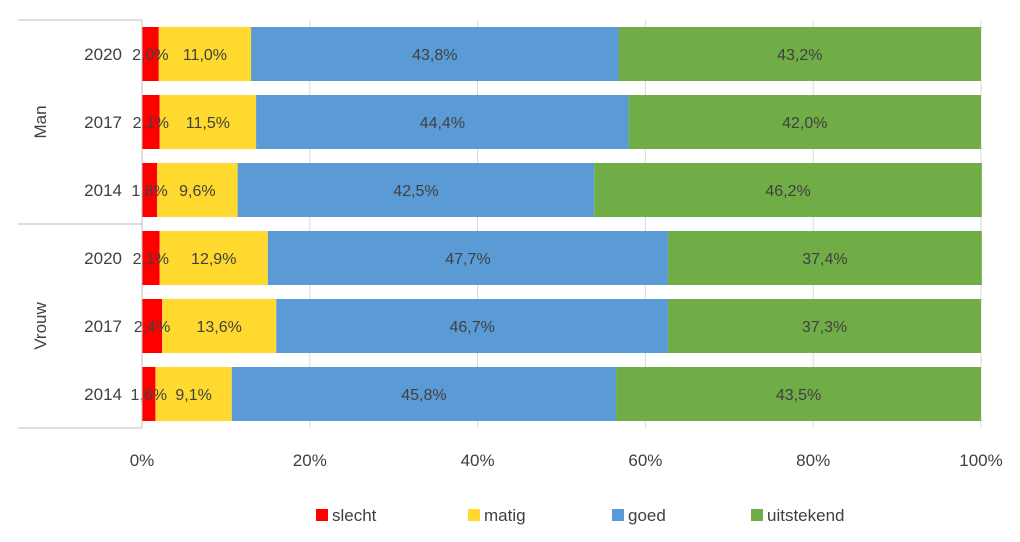  I want to click on data-label-goed: 42,5%, so click(415, 191).